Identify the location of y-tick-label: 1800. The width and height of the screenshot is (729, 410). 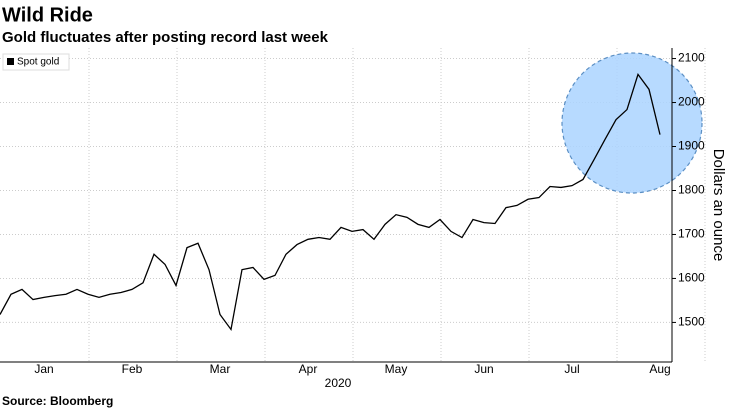
(691, 190).